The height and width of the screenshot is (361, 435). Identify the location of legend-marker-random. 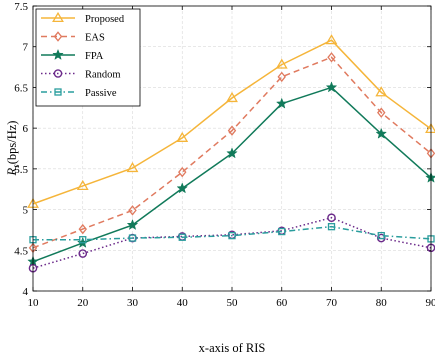
(58, 73).